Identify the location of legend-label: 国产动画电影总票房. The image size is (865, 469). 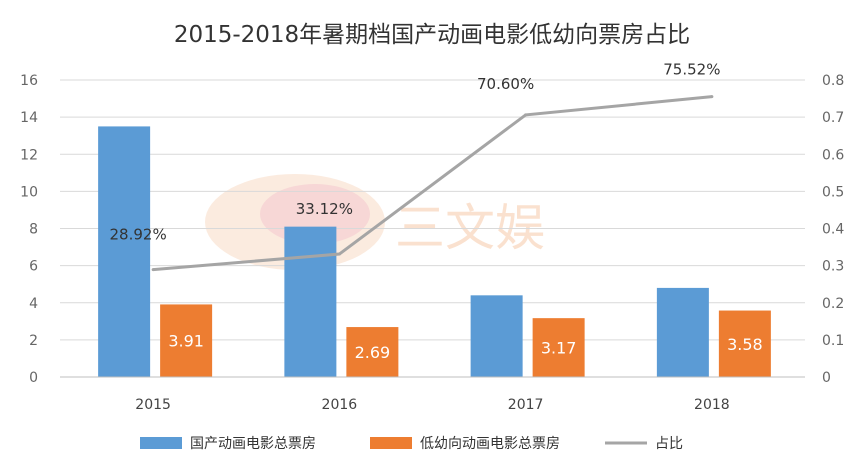
(253, 444).